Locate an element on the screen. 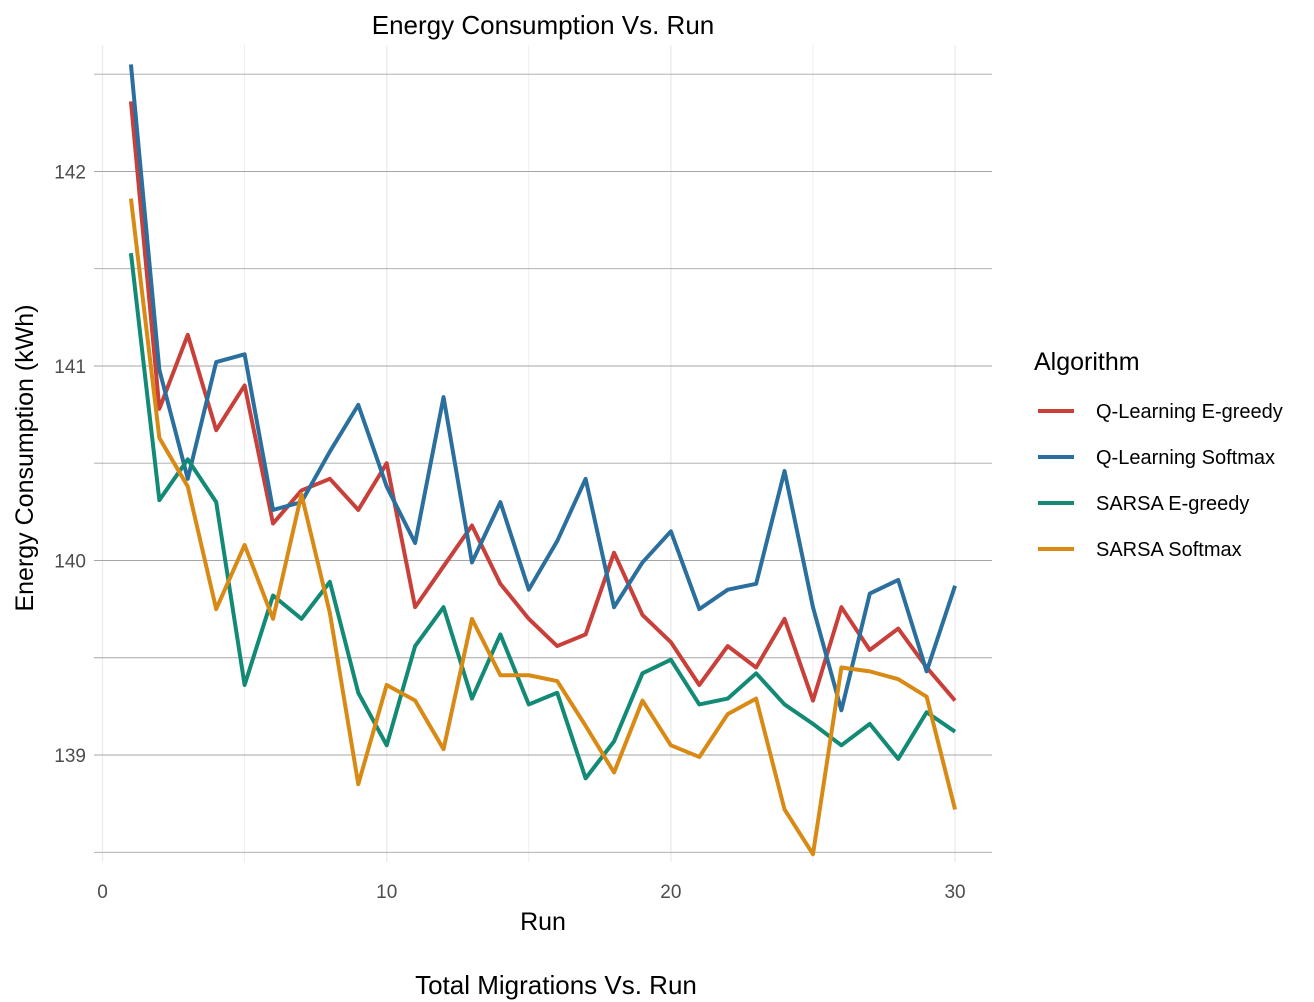 This screenshot has height=1002, width=1314. x-tick-label: 0 is located at coordinates (102, 892).